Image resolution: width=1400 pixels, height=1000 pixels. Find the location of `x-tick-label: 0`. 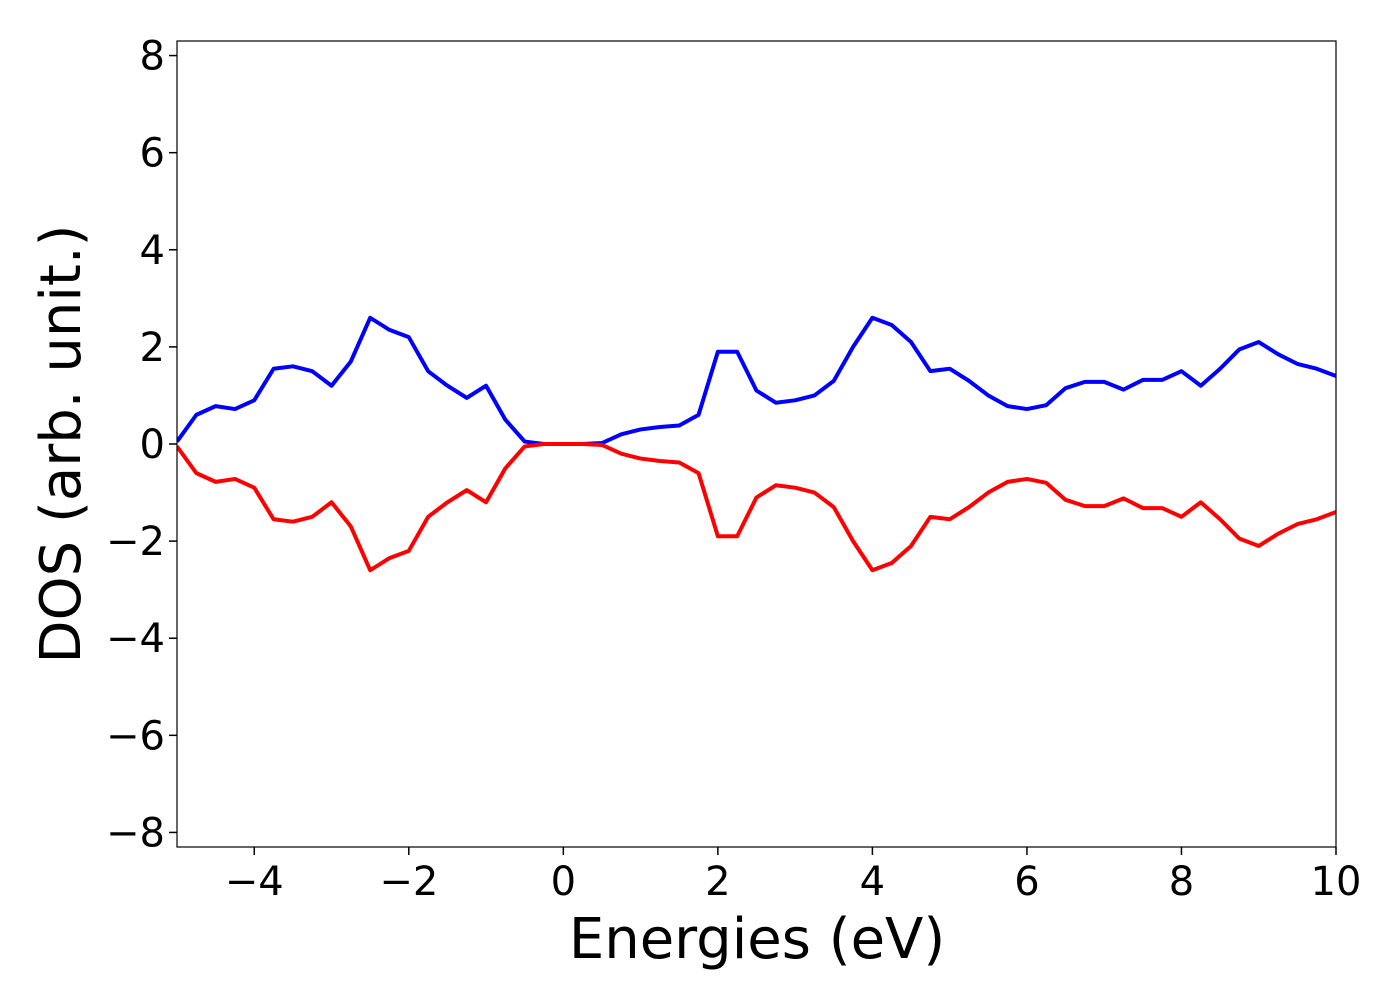

x-tick-label: 0 is located at coordinates (563, 882).